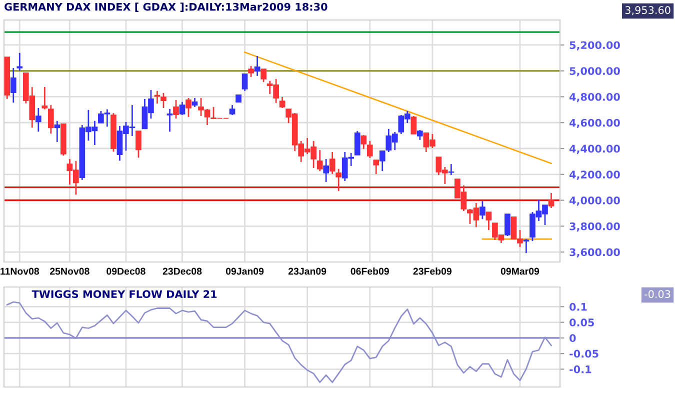 This screenshot has width=675, height=395. Describe the element at coordinates (307, 271) in the screenshot. I see `x-tick-label: 23Jan09` at that location.